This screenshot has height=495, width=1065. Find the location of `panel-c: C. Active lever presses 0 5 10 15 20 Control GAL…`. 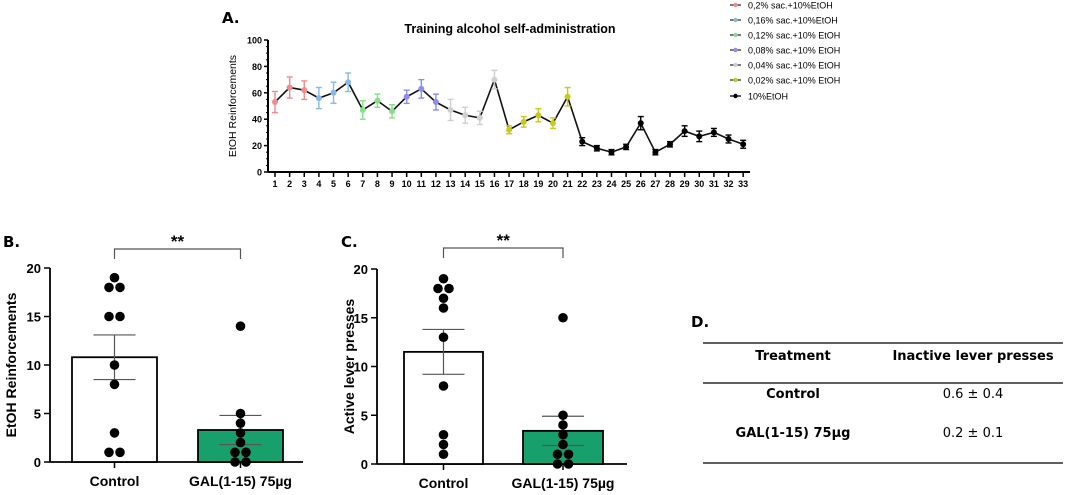

panel-c: C. Active lever presses 0 5 10 15 20 Control GAL… is located at coordinates (484, 361).